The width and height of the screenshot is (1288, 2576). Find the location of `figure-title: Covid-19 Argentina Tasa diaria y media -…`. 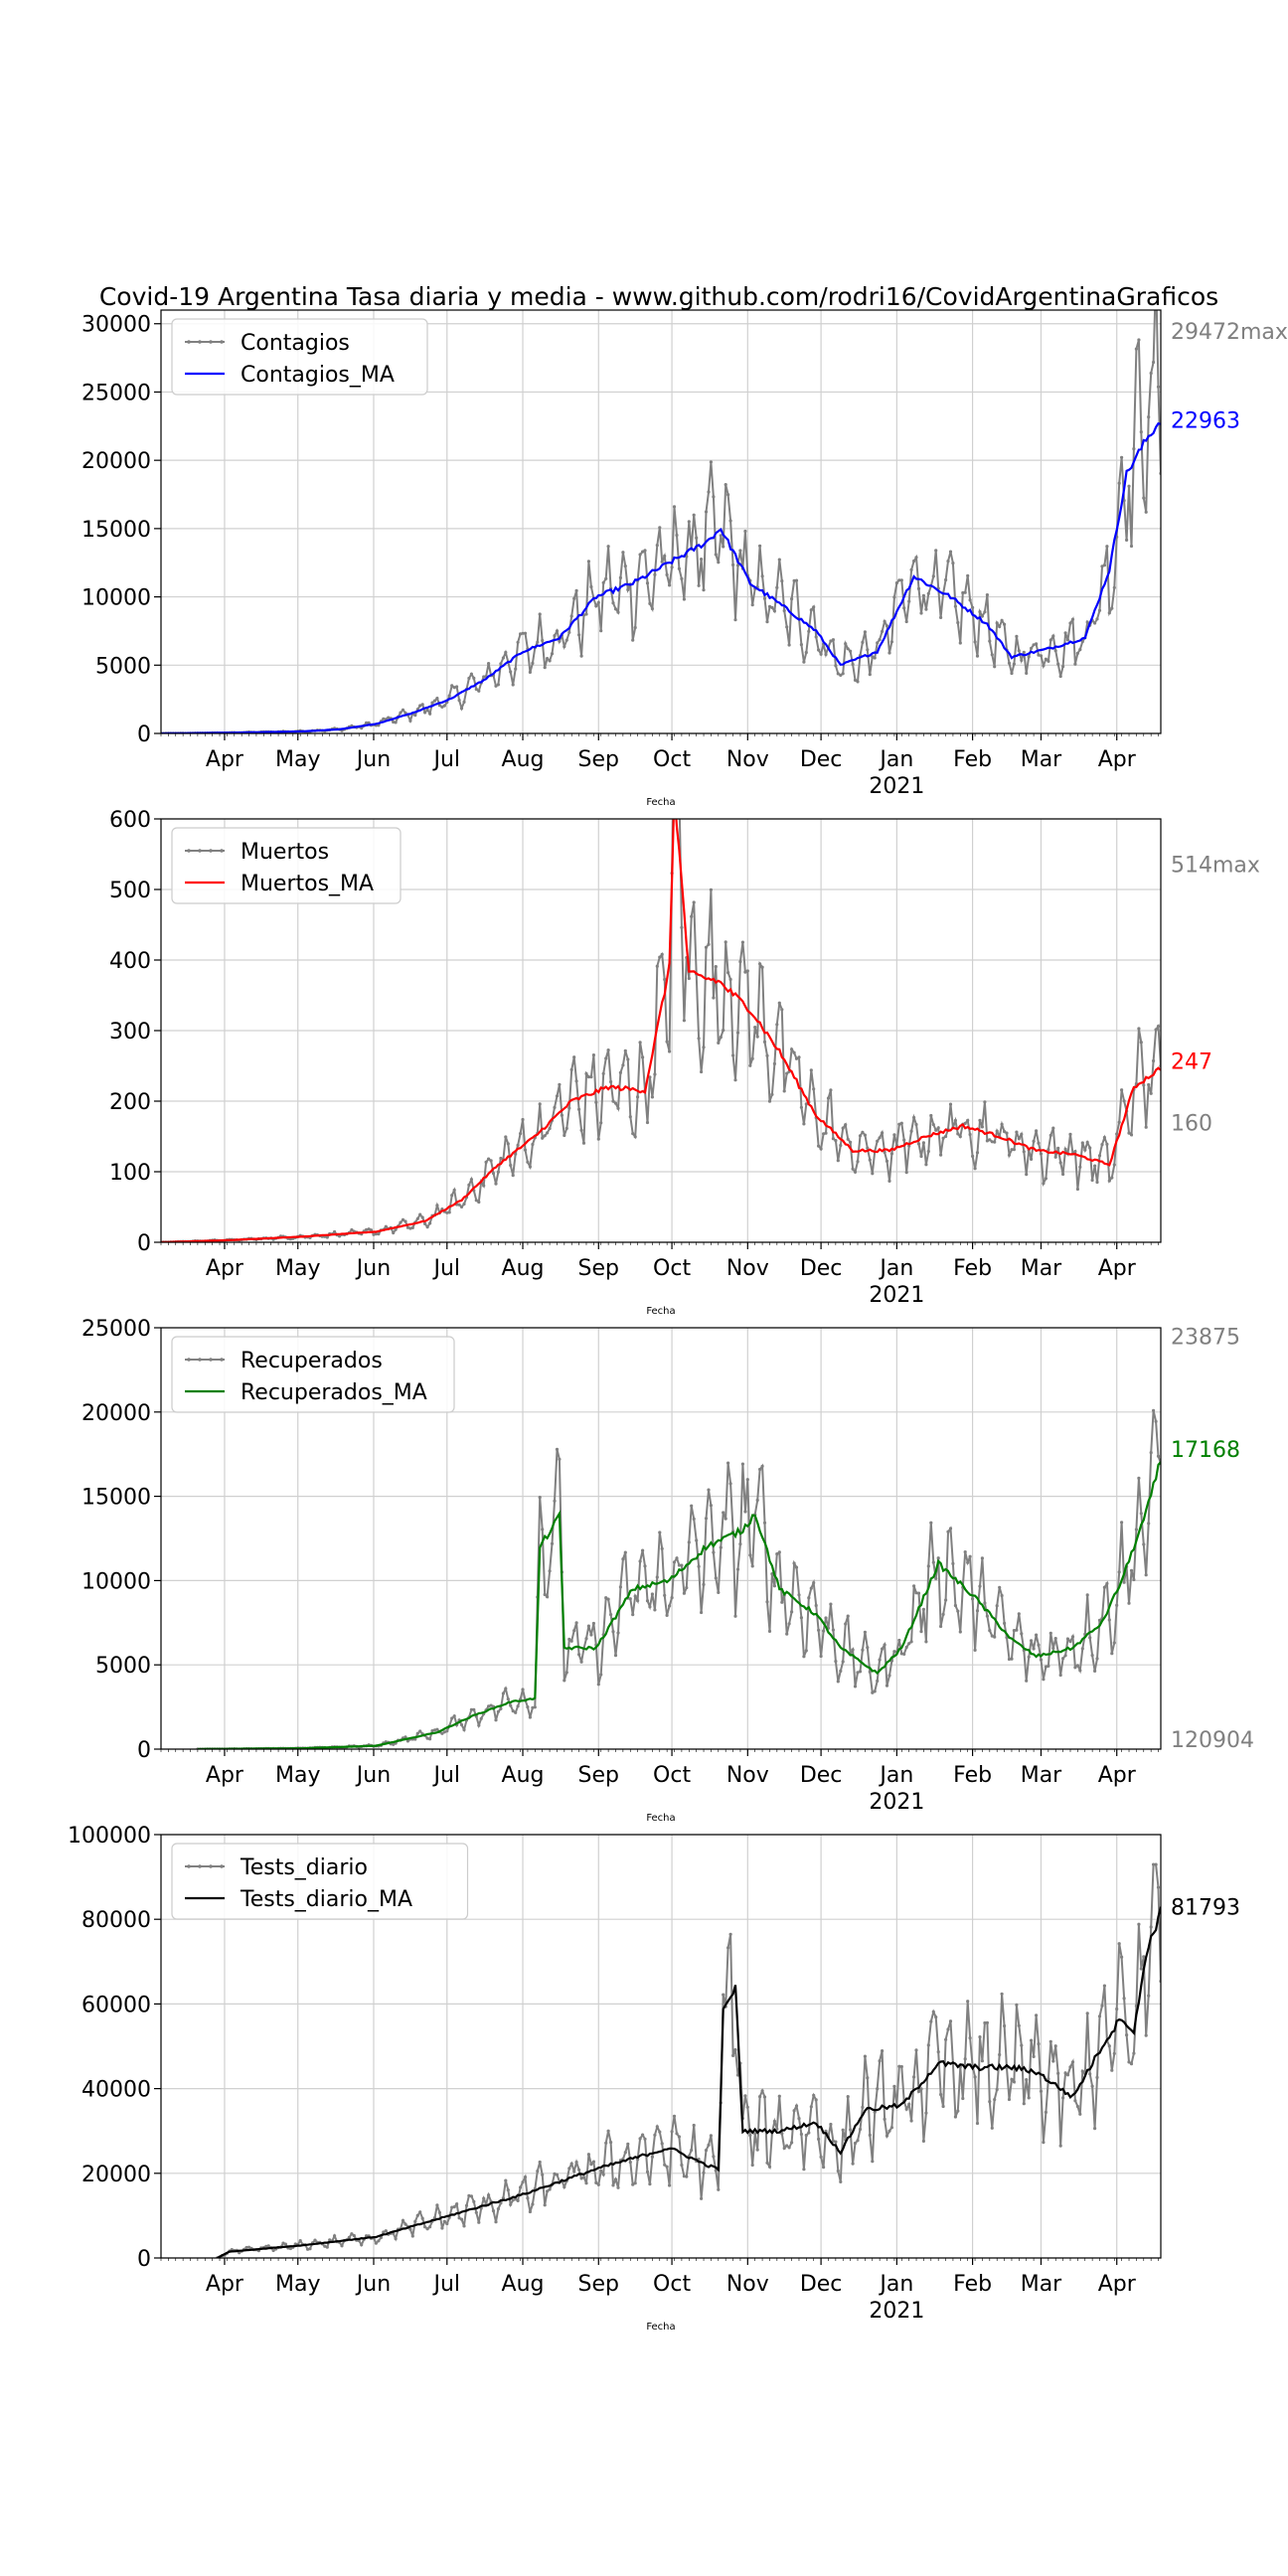

figure-title: Covid-19 Argentina Tasa diaria y media -… is located at coordinates (658, 296).